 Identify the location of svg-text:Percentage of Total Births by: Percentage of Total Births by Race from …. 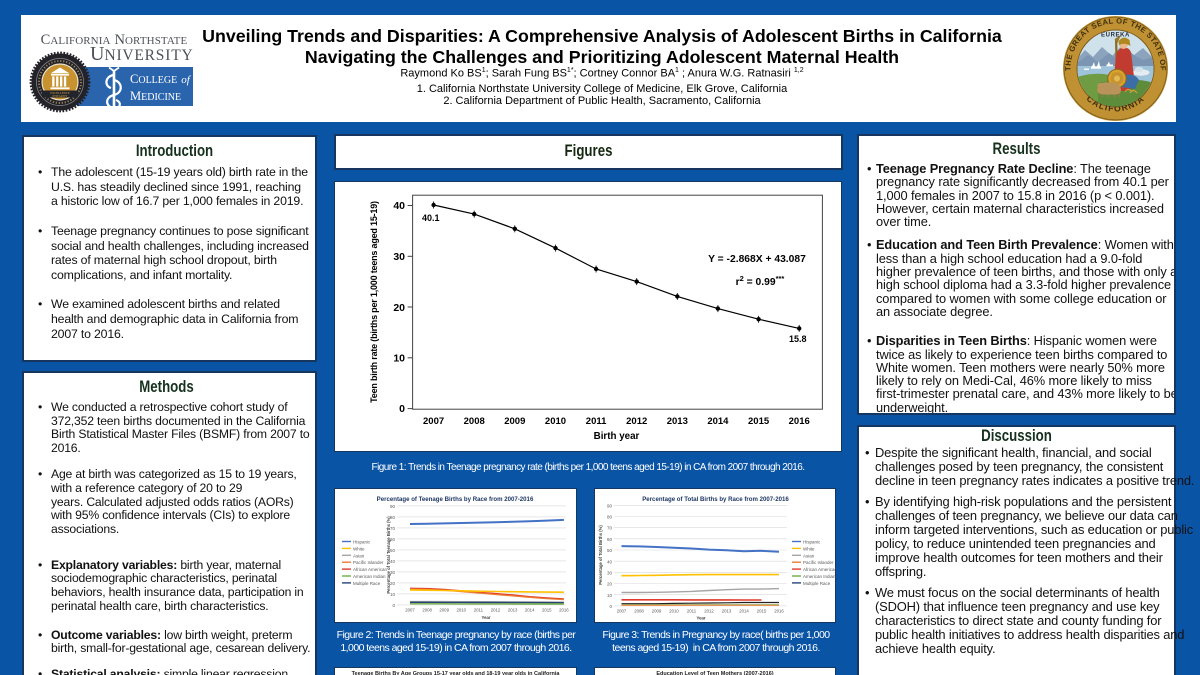
(715, 499).